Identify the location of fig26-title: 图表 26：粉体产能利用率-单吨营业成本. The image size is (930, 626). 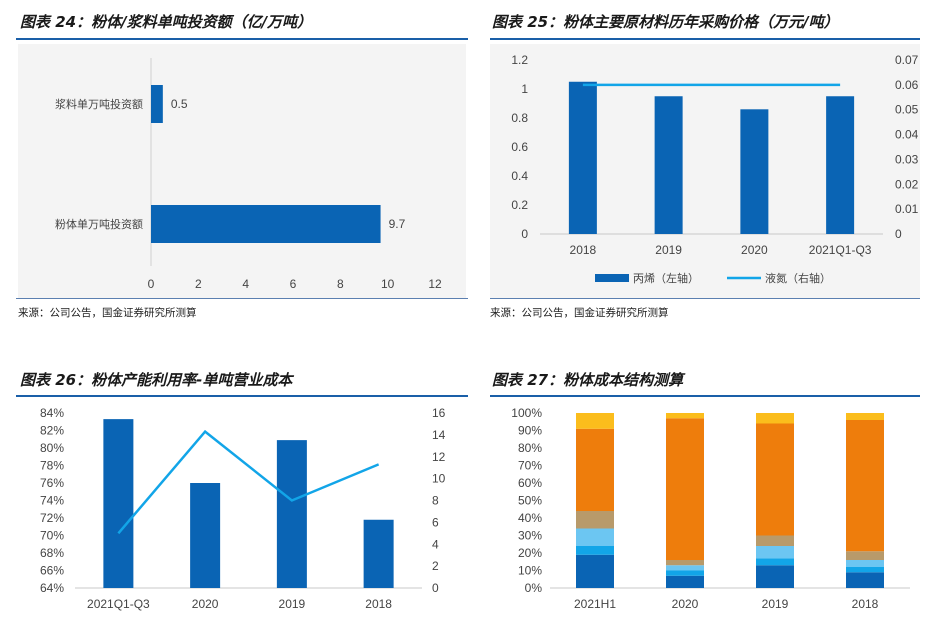
(156, 380).